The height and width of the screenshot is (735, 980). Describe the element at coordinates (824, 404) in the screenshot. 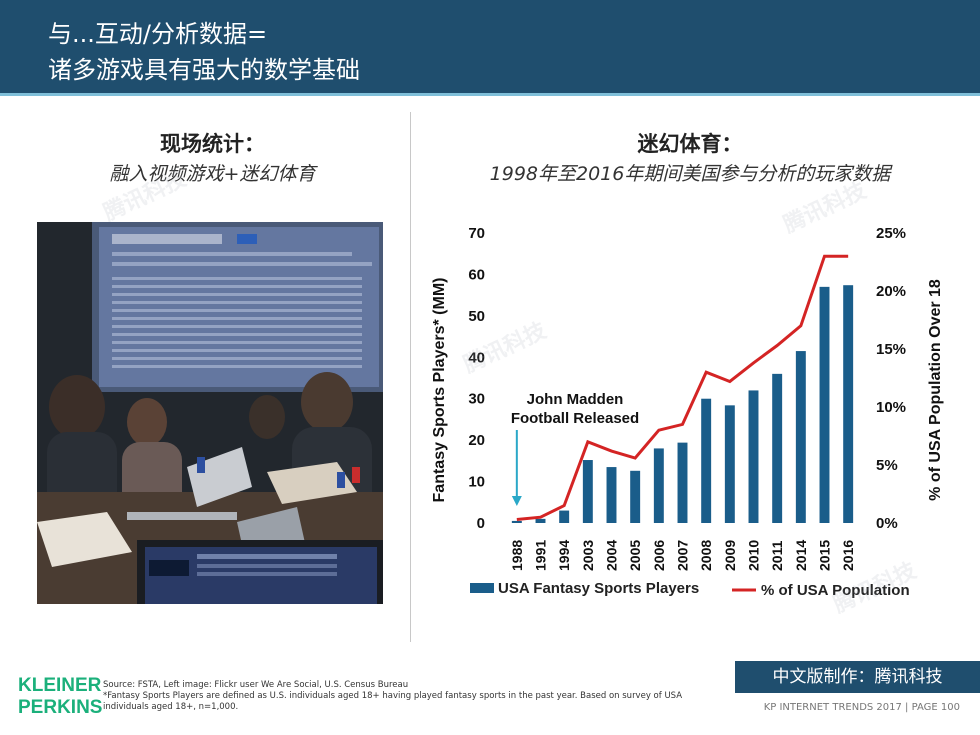

I see `bar-2015` at that location.